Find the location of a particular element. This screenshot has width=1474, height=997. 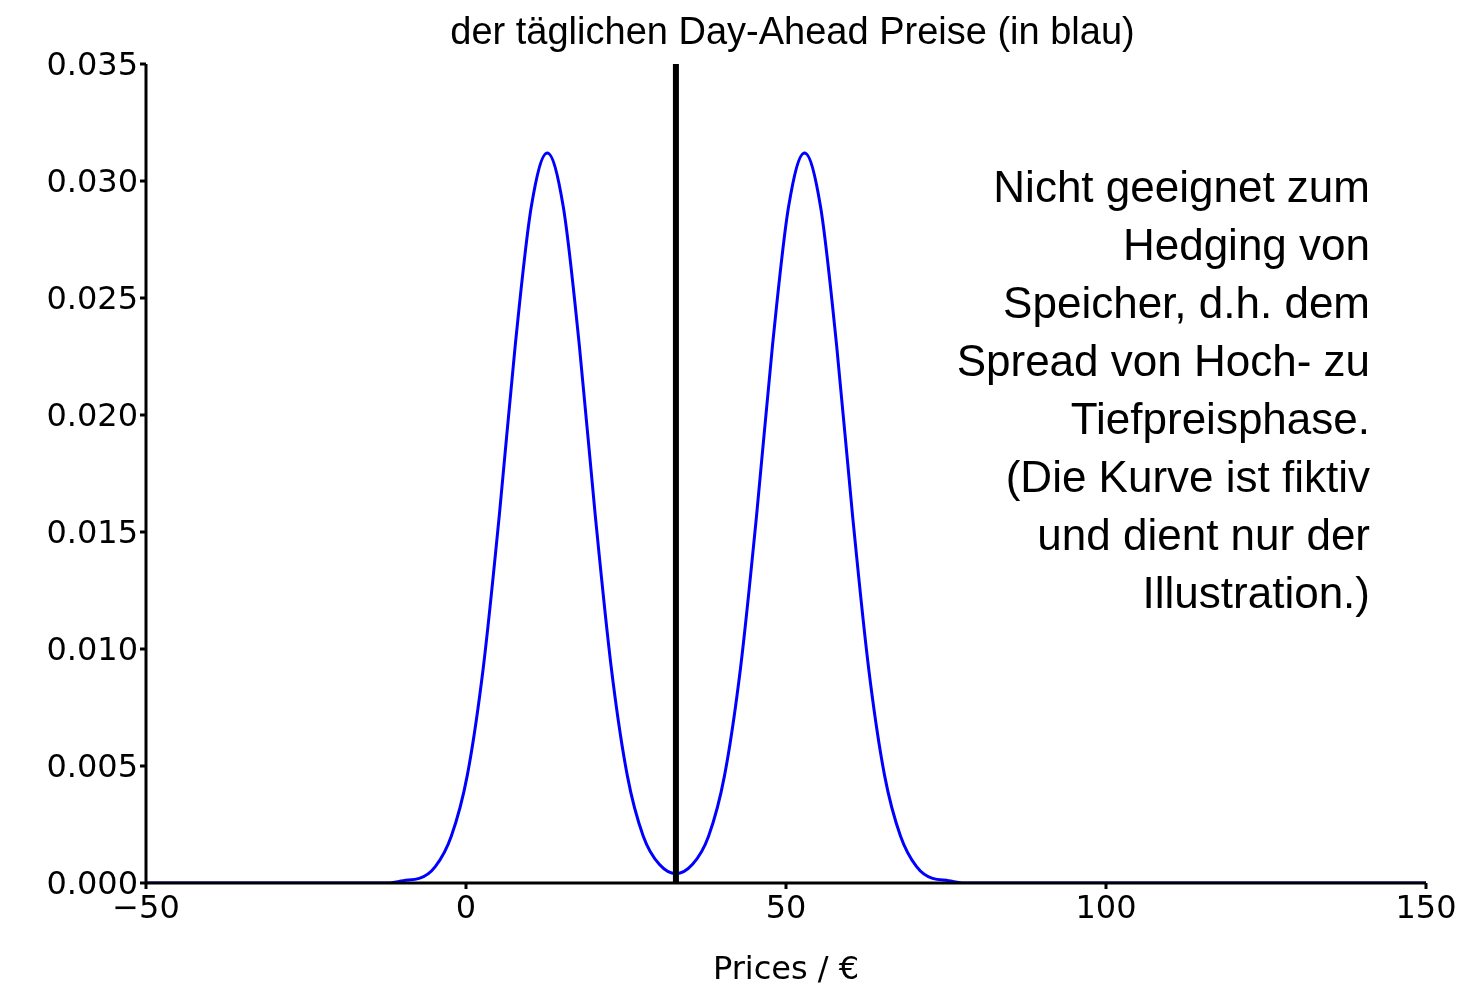

x-tick-label: 100 is located at coordinates (1106, 906).